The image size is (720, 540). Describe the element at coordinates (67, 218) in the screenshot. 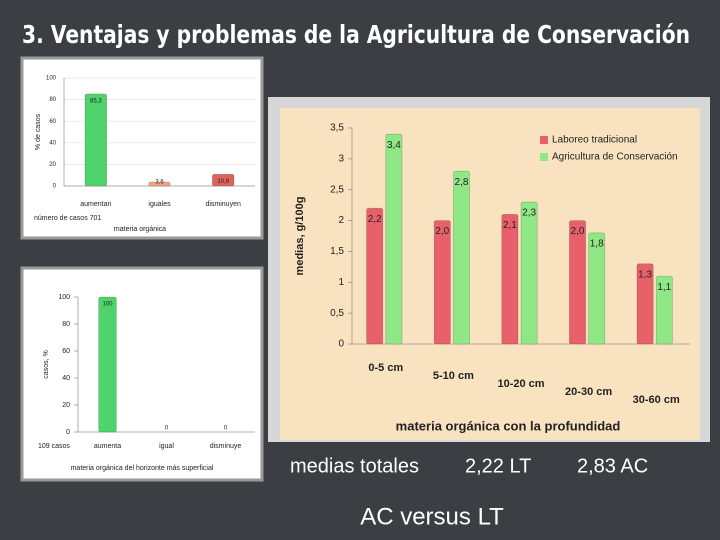

I see `note: número de casos 701` at that location.